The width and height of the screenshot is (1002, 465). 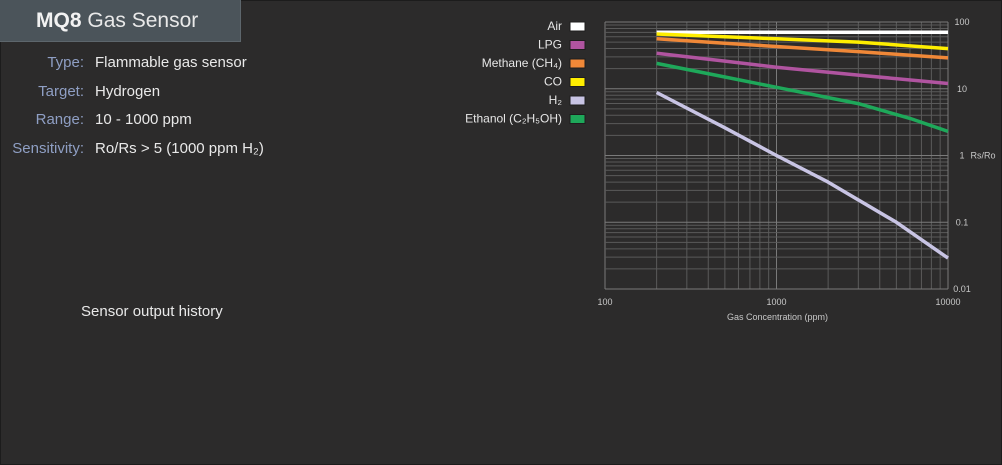 What do you see at coordinates (513, 119) in the screenshot?
I see `legend-label: Ethanol (C₂H₅OH)` at bounding box center [513, 119].